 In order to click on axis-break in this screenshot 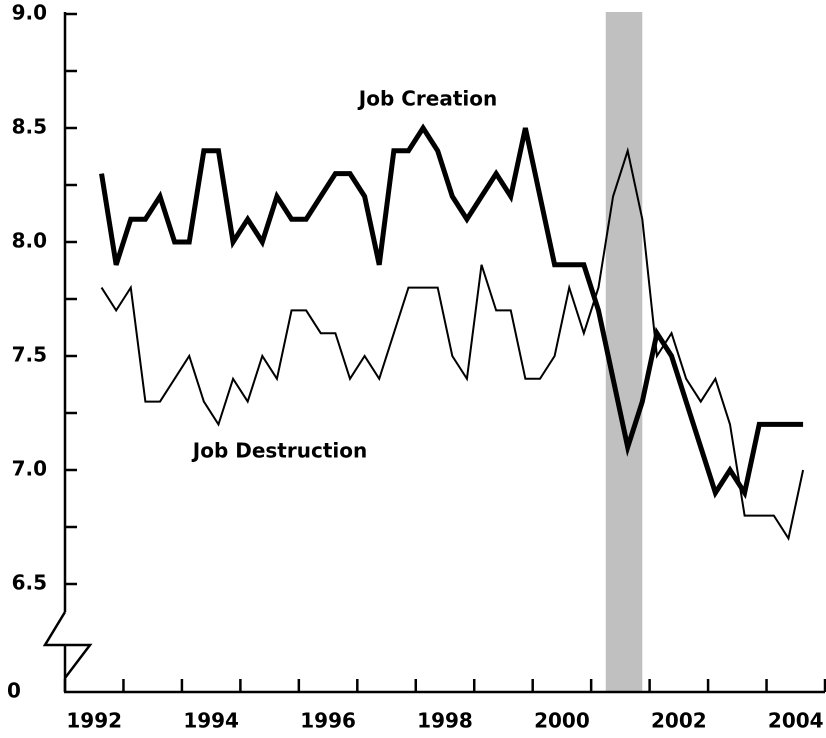, I will do `click(67, 645)`.